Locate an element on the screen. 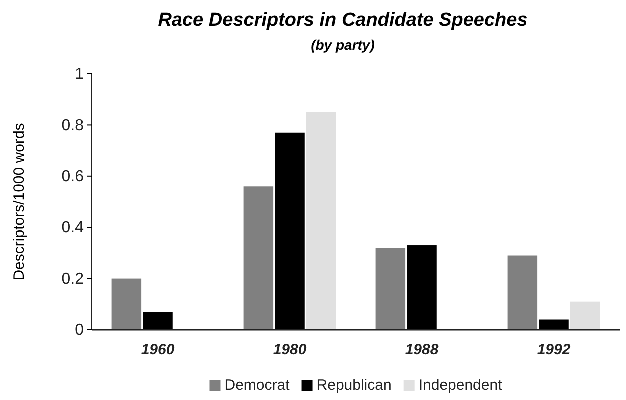 This screenshot has height=400, width=626. x-tick-label: 1988 is located at coordinates (422, 350).